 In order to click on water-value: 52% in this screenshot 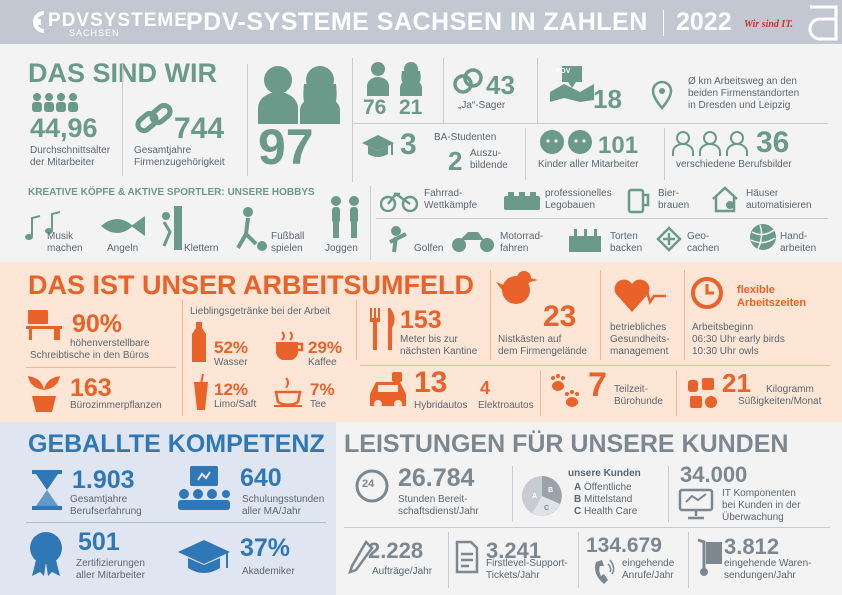, I will do `click(231, 347)`.